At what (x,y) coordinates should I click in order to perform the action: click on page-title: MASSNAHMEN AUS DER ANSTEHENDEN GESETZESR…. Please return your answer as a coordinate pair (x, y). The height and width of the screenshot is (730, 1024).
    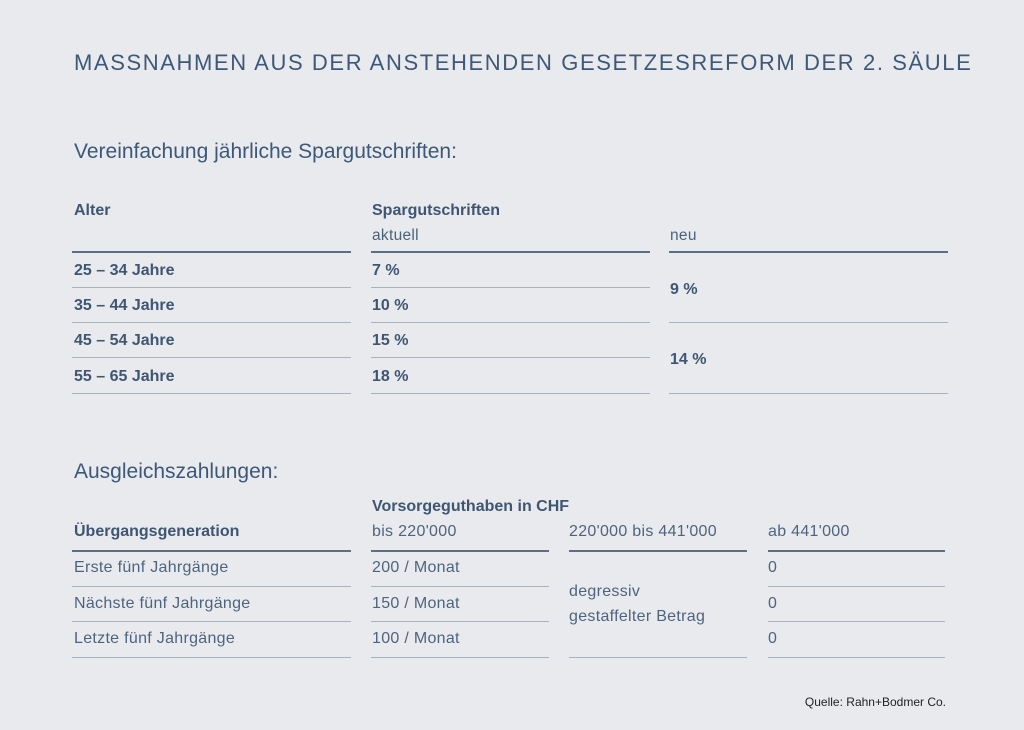
    Looking at the image, I should click on (523, 62).